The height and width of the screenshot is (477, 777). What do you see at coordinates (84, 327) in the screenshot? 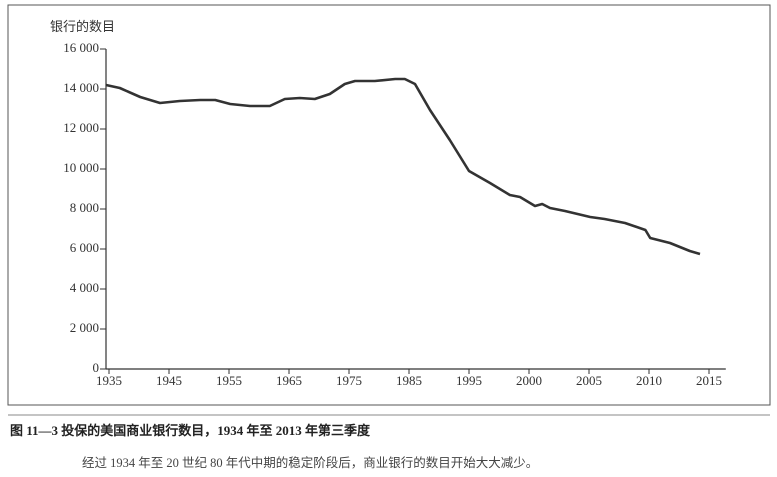
I see `y-tick-label: 2 000` at bounding box center [84, 327].